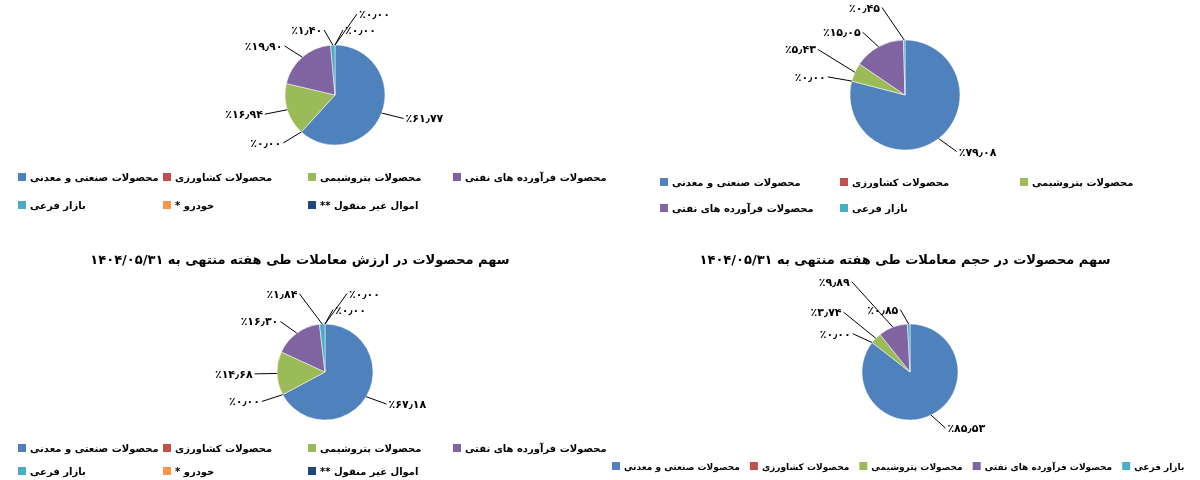  What do you see at coordinates (834, 282) in the screenshot?
I see `data-label: ٪۹٫۸۹` at bounding box center [834, 282].